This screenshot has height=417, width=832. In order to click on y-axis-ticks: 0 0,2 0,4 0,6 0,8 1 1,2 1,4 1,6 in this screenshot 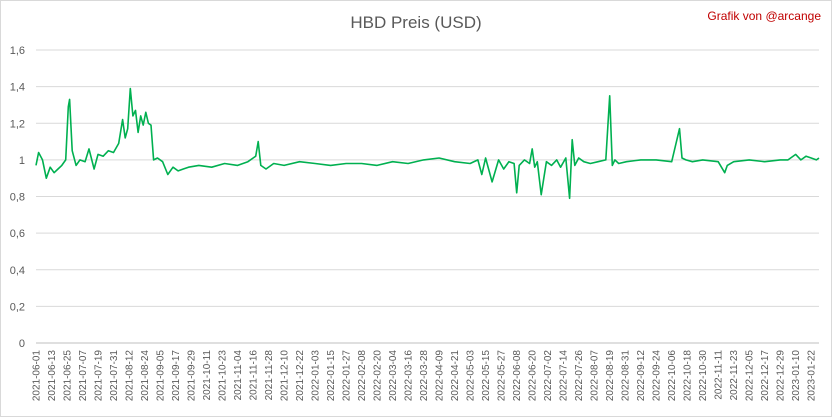, I will do `click(17, 197)`.